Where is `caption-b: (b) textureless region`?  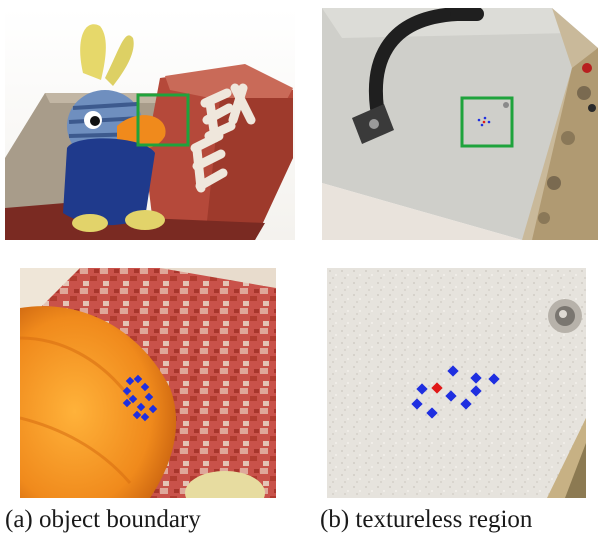
caption-b: (b) textureless region is located at coordinates (426, 519).